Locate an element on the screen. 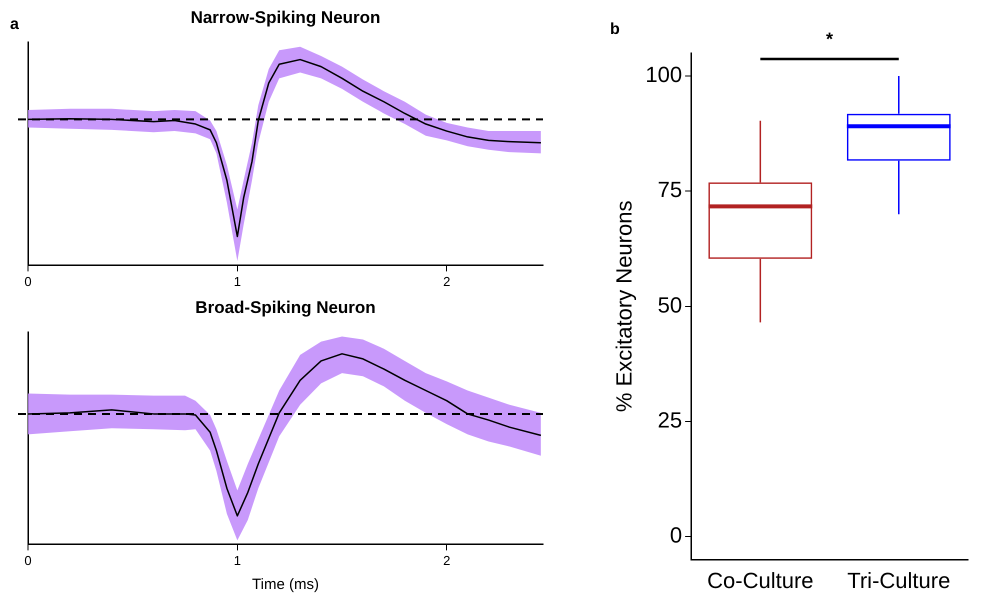  chart-title: Narrow-Spiking Neuron is located at coordinates (285, 17).